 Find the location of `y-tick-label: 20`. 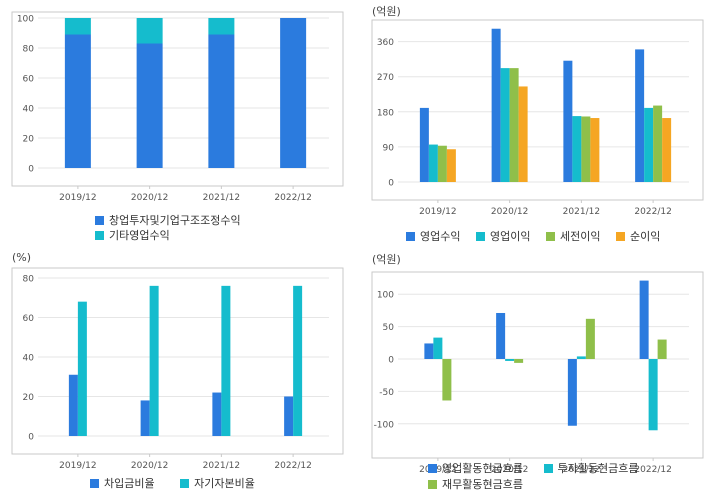

y-tick-label: 20 is located at coordinates (29, 140).